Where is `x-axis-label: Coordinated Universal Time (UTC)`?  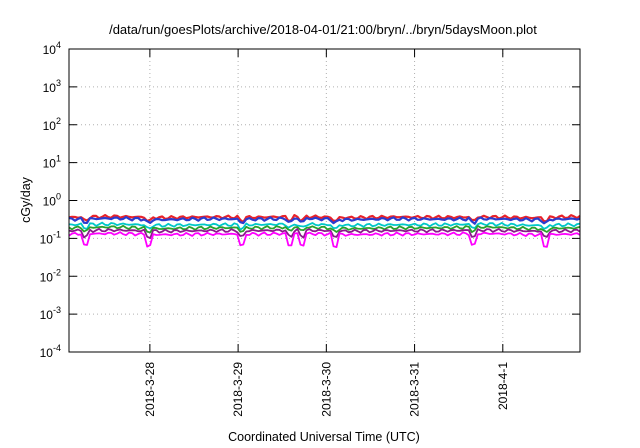 x-axis-label: Coordinated Universal Time (UTC) is located at coordinates (324, 437).